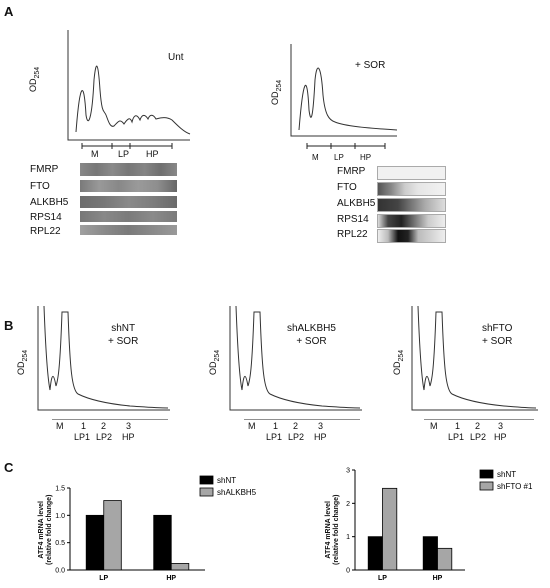 The height and width of the screenshot is (588, 550). Describe the element at coordinates (60, 543) in the screenshot. I see `y-tick-label: 0.5` at that location.